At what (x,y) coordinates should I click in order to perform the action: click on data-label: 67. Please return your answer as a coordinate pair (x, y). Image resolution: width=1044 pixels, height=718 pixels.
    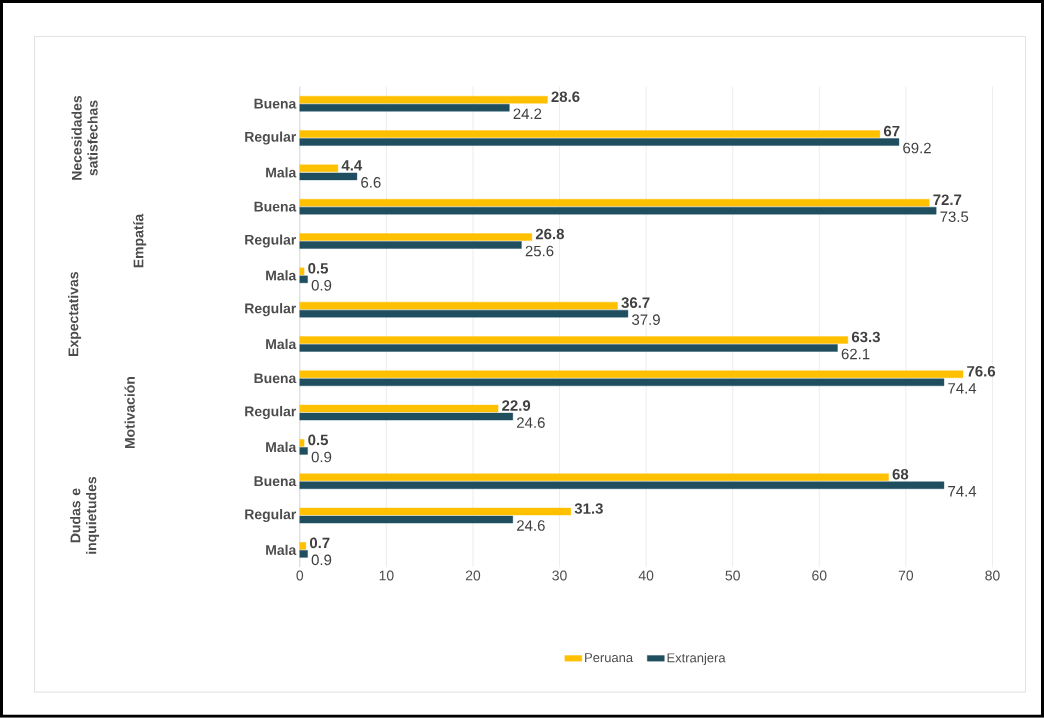
    Looking at the image, I should click on (891, 131).